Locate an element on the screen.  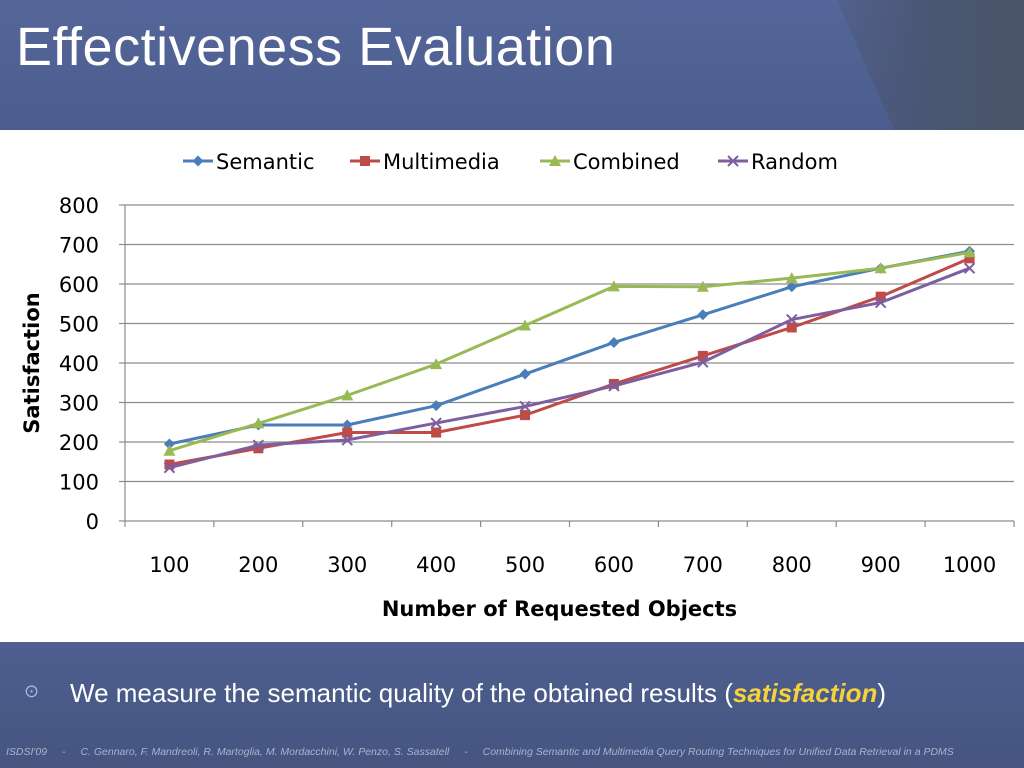
legend-label-random: Random is located at coordinates (794, 162).